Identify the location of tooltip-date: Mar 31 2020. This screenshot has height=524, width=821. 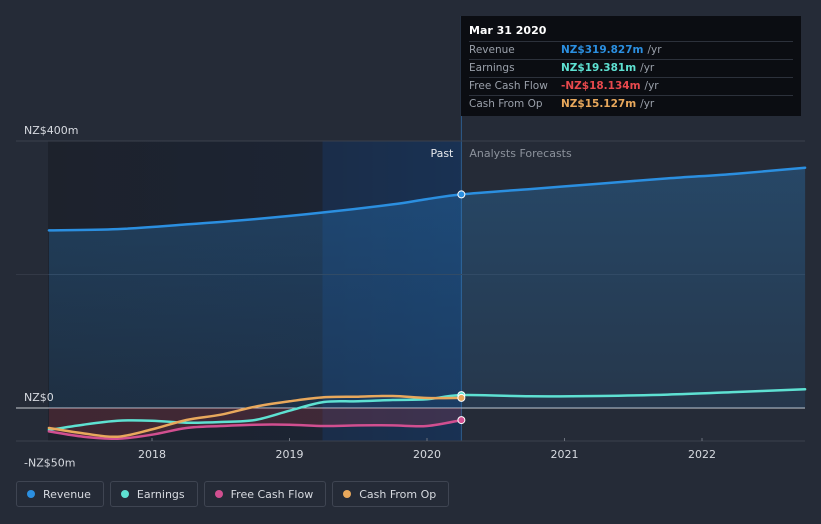
(631, 33).